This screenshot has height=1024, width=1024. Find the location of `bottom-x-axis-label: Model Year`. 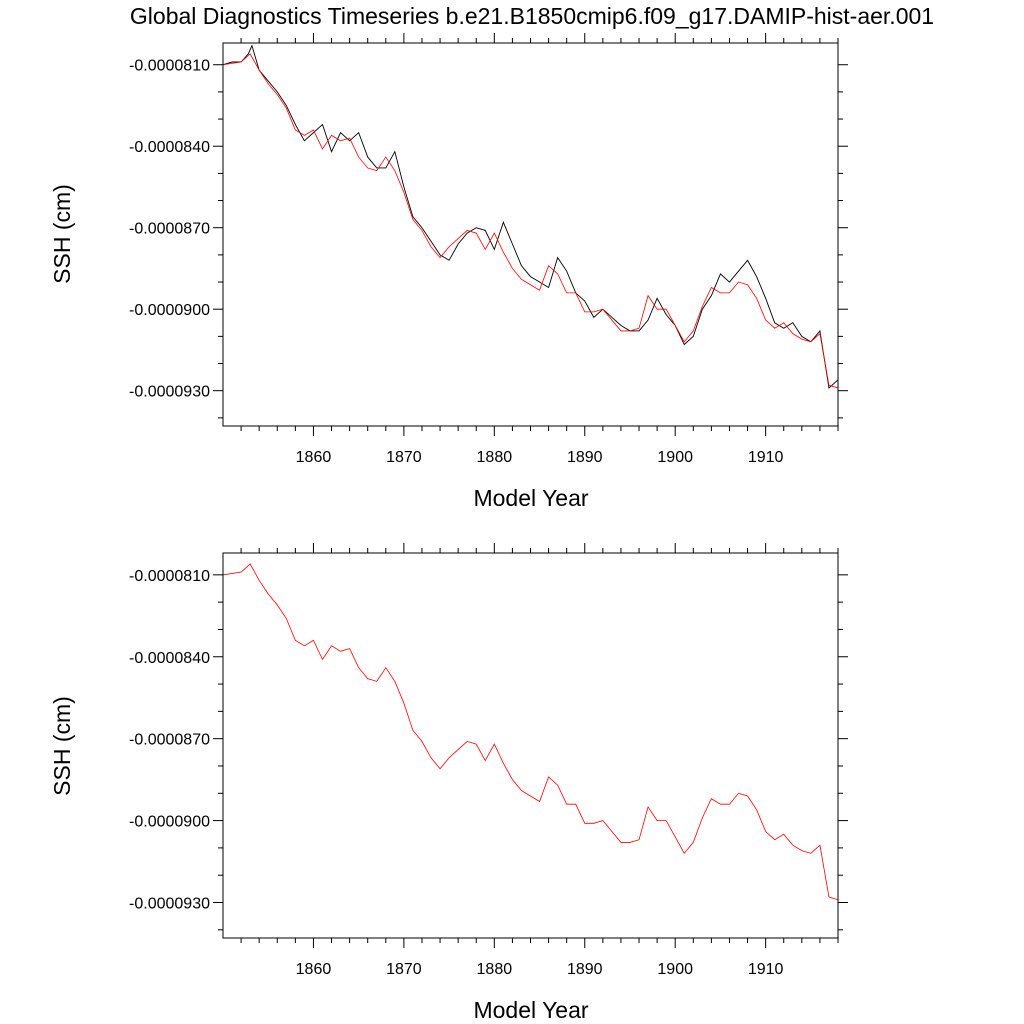

bottom-x-axis-label: Model Year is located at coordinates (530, 1010).